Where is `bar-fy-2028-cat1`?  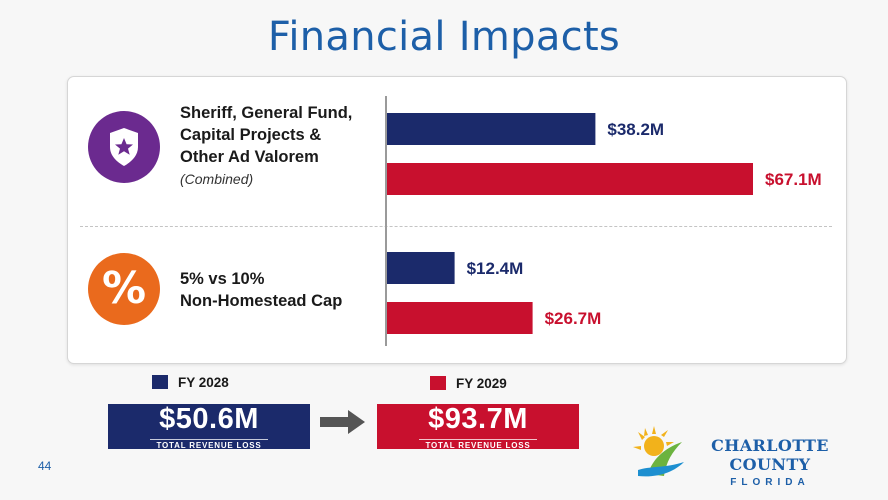
bar-fy-2028-cat1 is located at coordinates (491, 129).